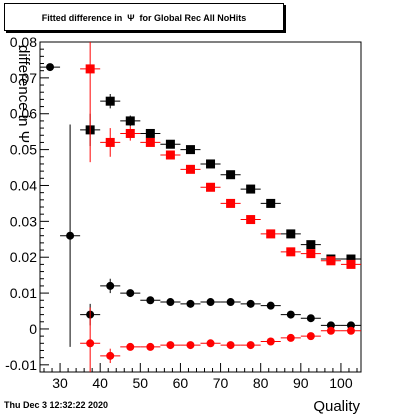 This screenshot has width=400, height=414. What do you see at coordinates (23, 114) in the screenshot?
I see `y-tick-label: 0.06` at bounding box center [23, 114].